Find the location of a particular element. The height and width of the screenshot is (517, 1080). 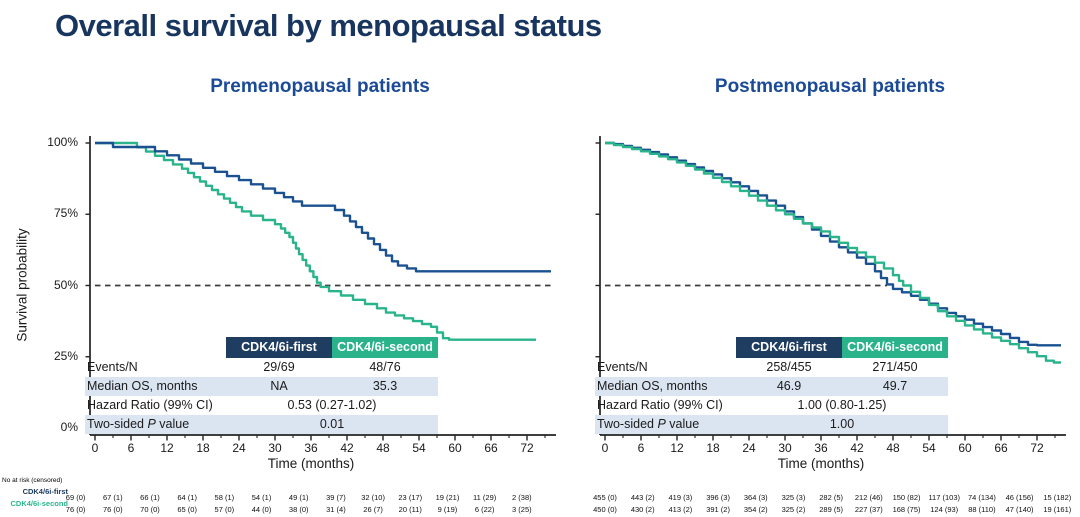

at-risk-value: 54 (1) is located at coordinates (261, 497).